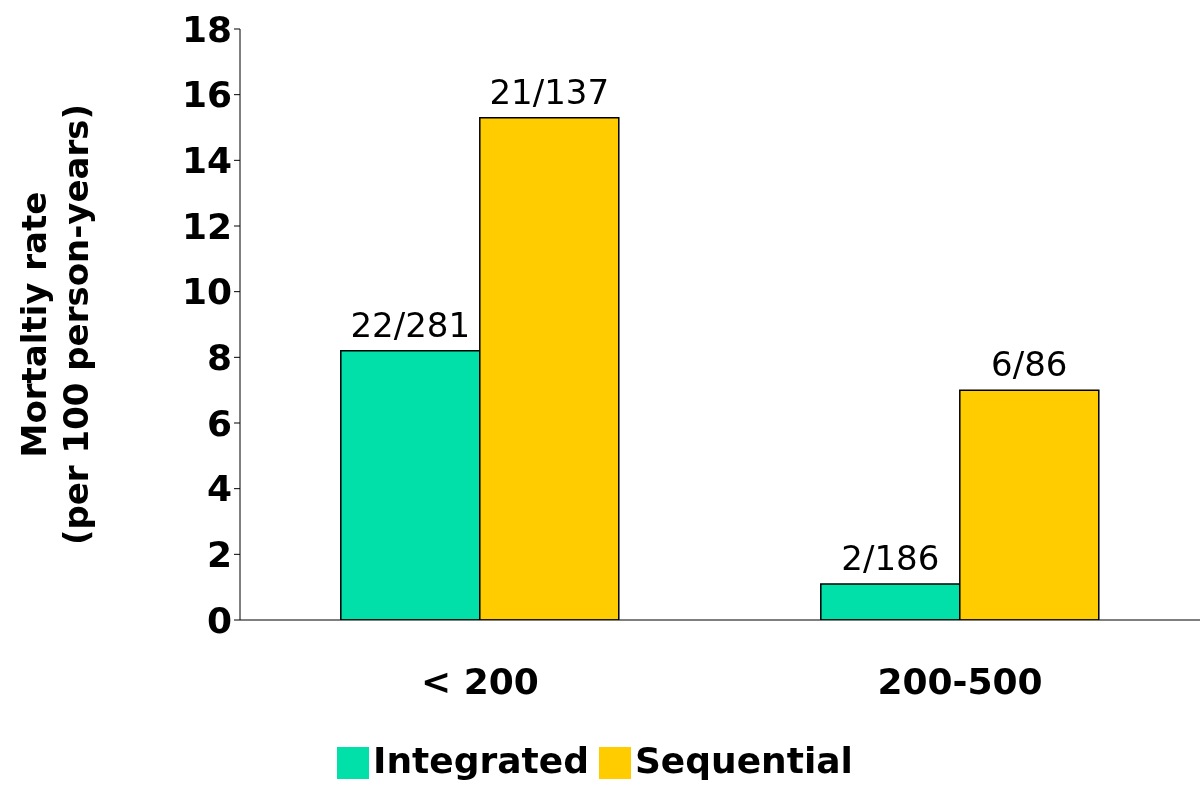  What do you see at coordinates (206, 161) in the screenshot?
I see `y-tick-label: 14` at bounding box center [206, 161].